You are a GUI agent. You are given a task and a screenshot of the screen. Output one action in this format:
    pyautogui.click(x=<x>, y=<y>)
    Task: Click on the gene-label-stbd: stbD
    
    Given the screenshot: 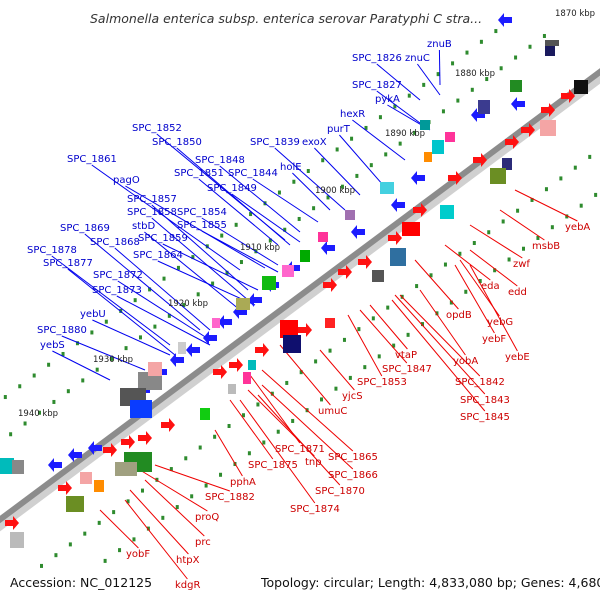 What is the action you would take?
    pyautogui.click(x=143, y=226)
    